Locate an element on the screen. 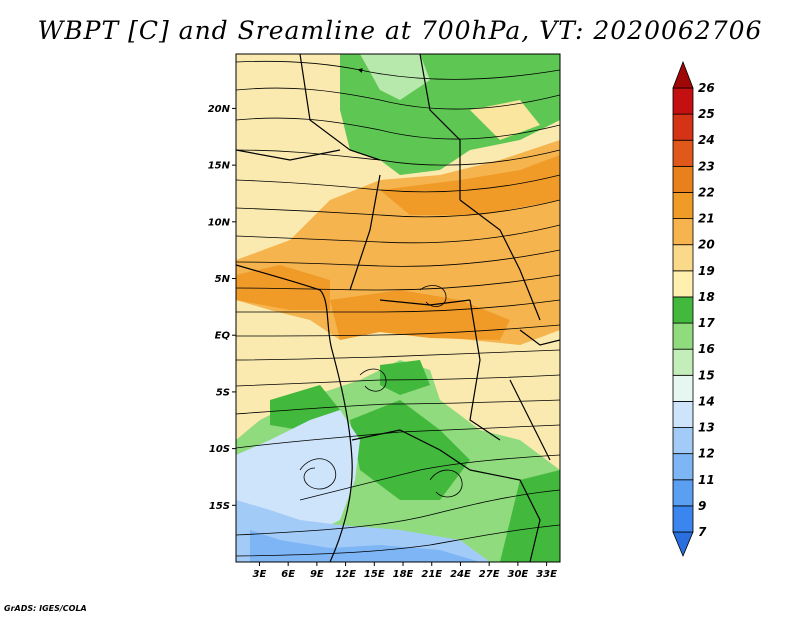 The height and width of the screenshot is (618, 800). lat-tick-label: 15N is located at coordinates (219, 166).